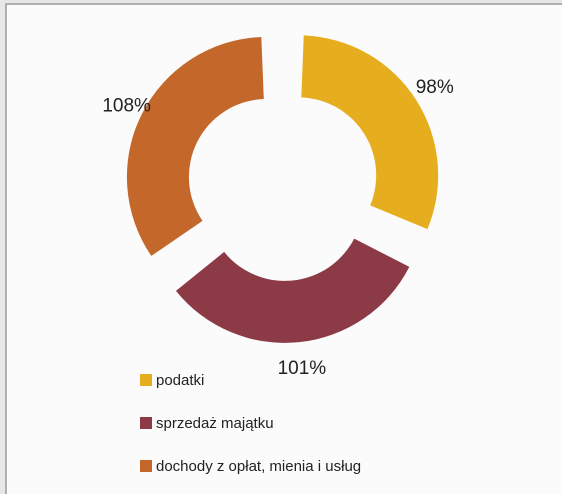 This screenshot has width=562, height=494. Describe the element at coordinates (215, 423) in the screenshot. I see `legend-label: sprzedaż majątku` at that location.